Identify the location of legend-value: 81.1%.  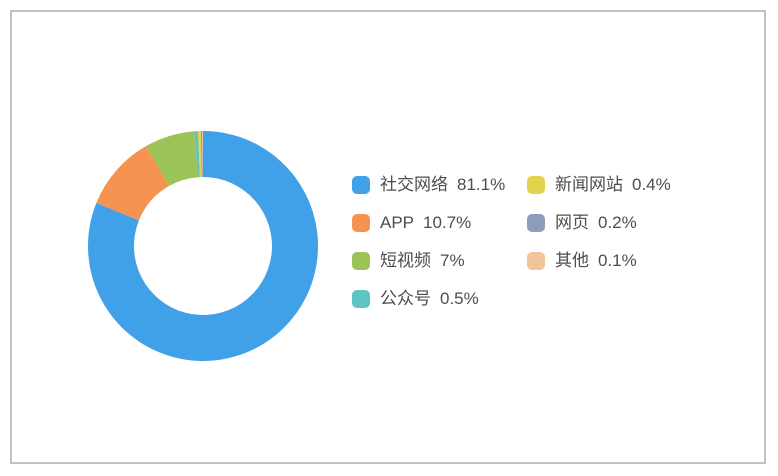
(481, 184).